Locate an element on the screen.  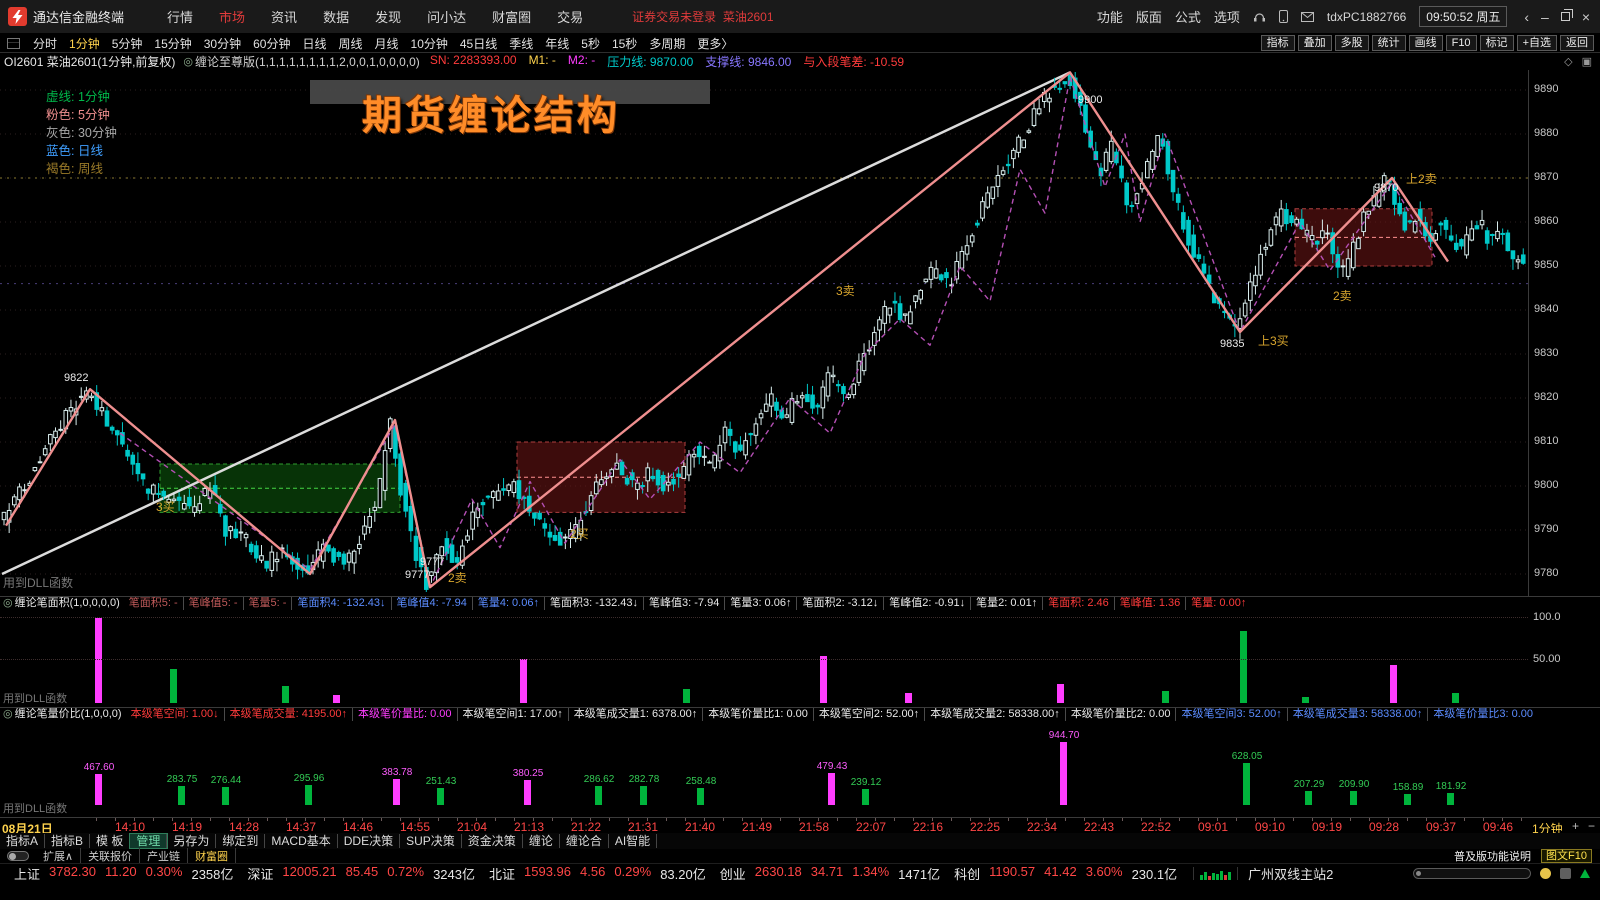
tool-button-叠加: 叠加 is located at coordinates (1314, 43).